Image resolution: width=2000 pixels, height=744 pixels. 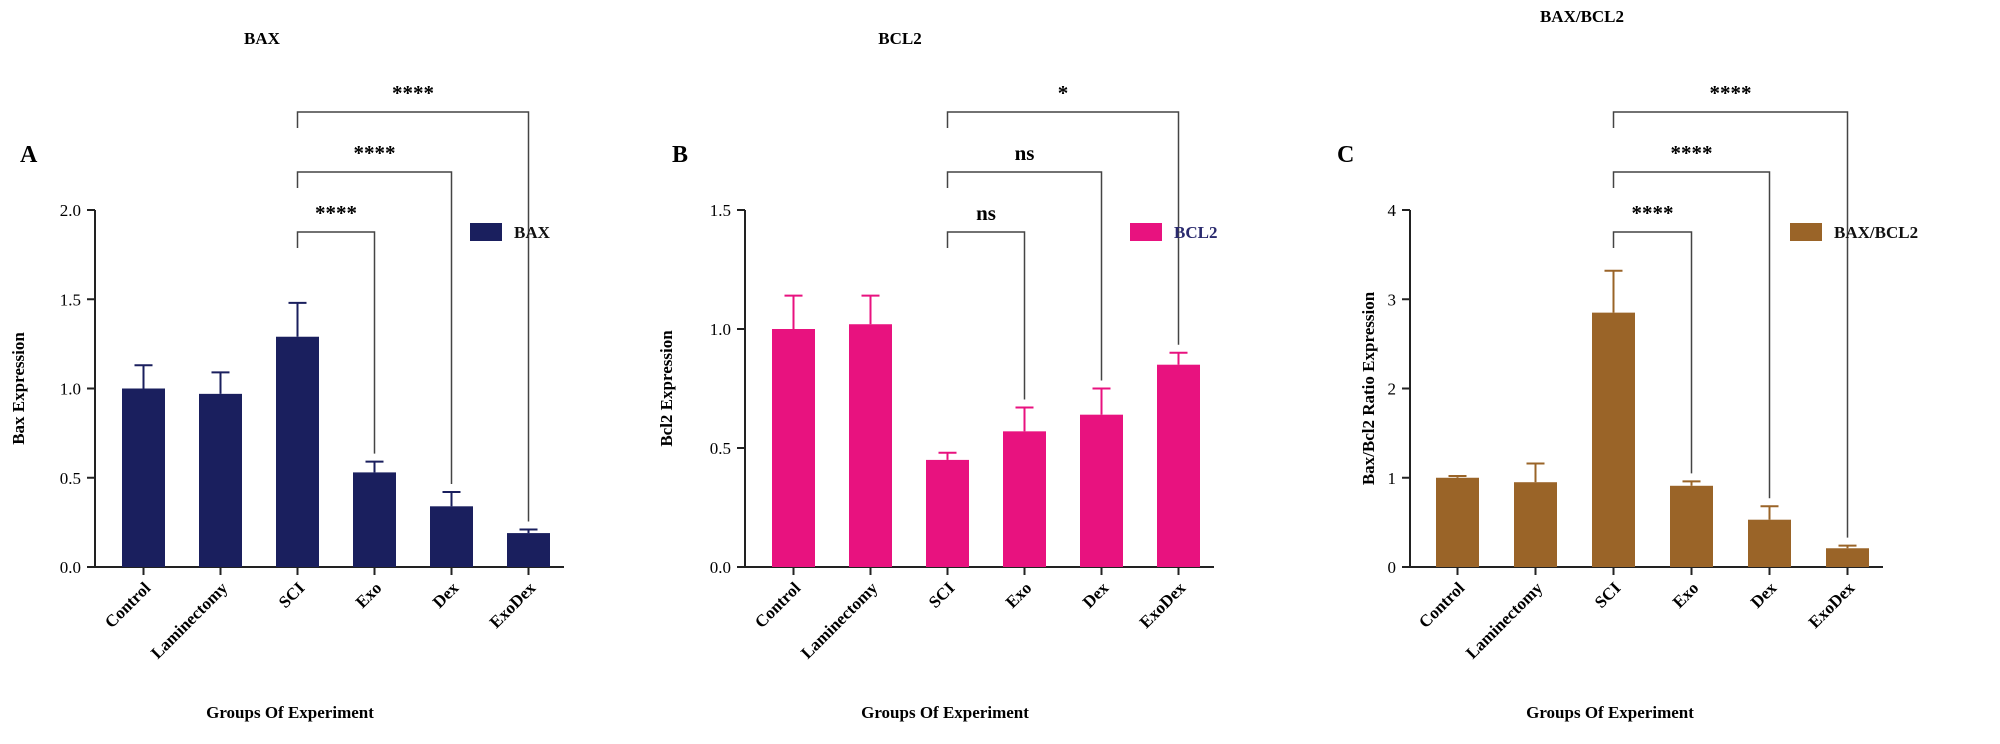 I want to click on panel-label: A, so click(x=29, y=155).